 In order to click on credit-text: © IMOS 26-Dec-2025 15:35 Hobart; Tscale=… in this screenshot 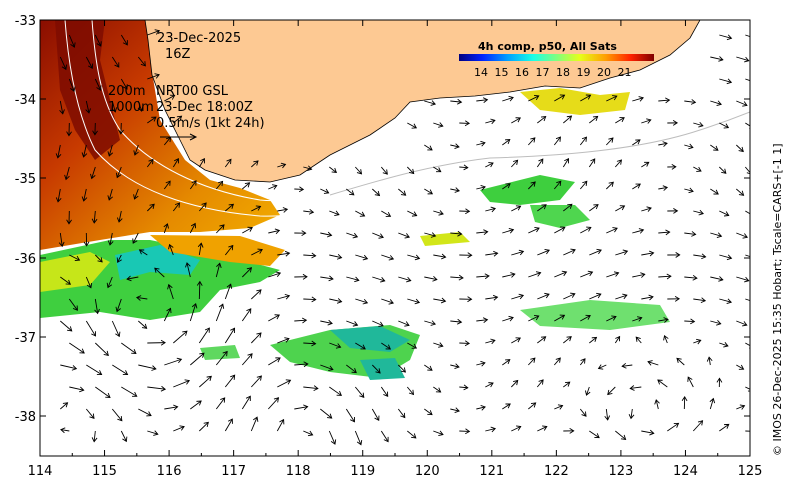, I will do `click(777, 299)`.